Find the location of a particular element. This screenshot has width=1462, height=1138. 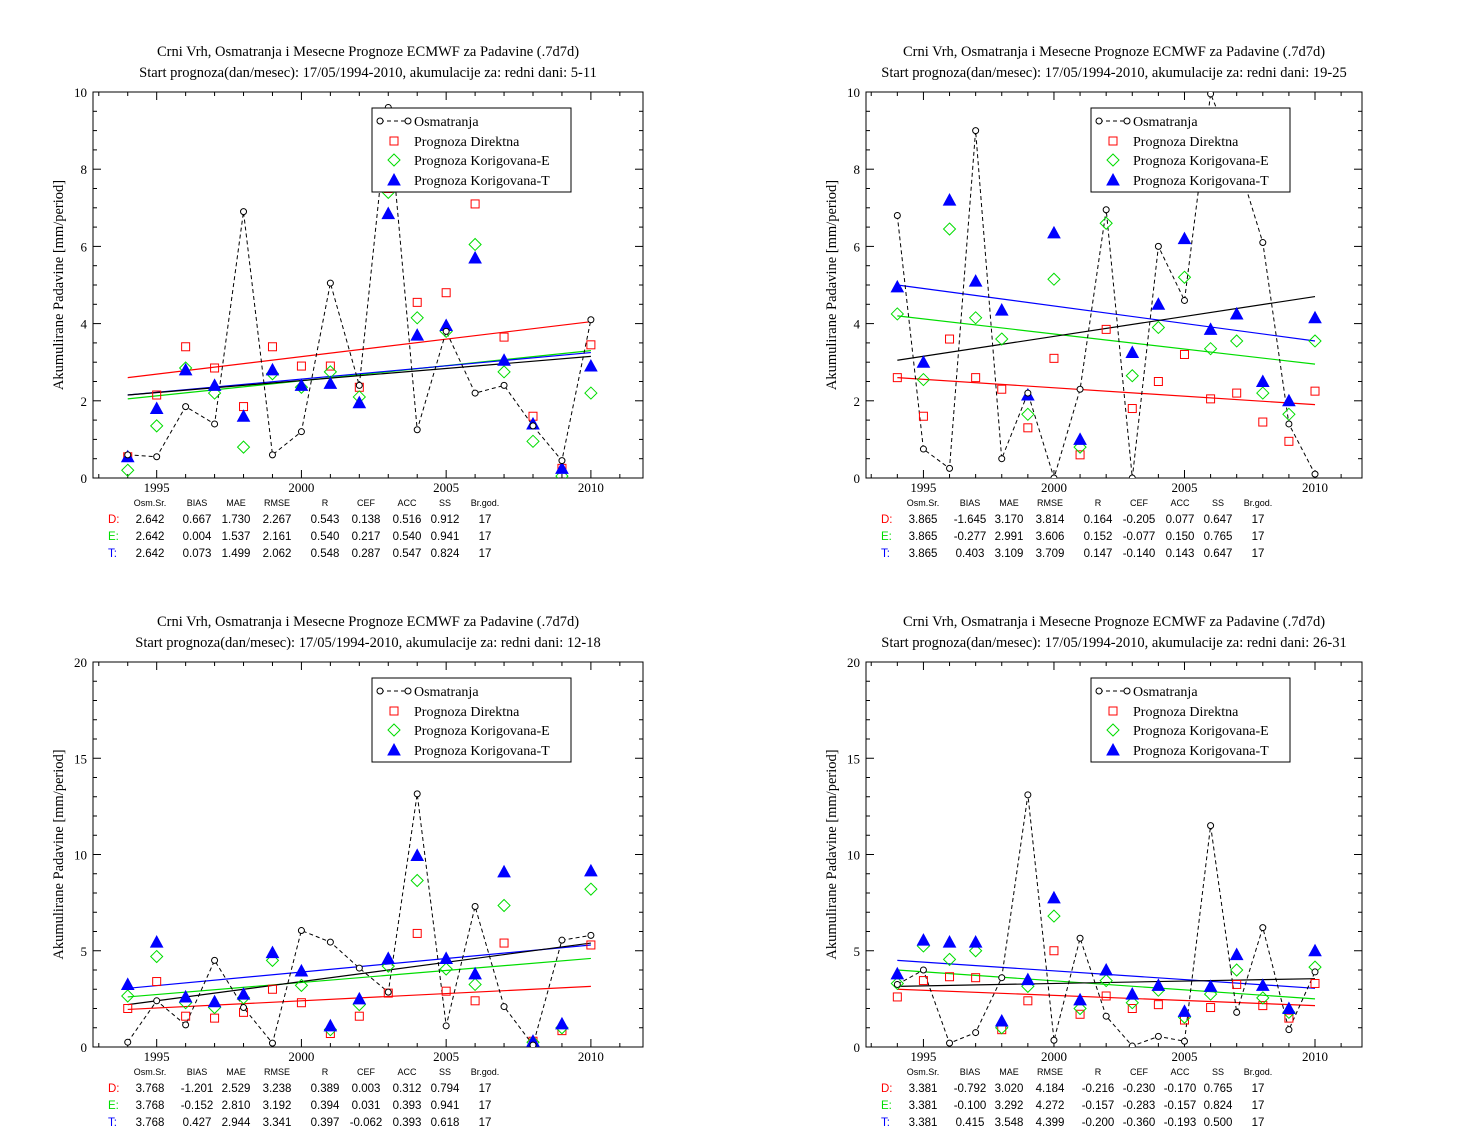

stats-header: CEF is located at coordinates (1139, 503).